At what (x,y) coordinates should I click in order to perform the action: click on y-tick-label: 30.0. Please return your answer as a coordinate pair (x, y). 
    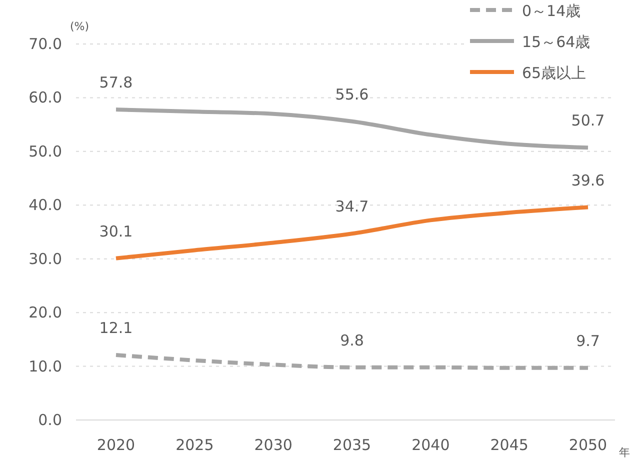
    Looking at the image, I should click on (45, 259).